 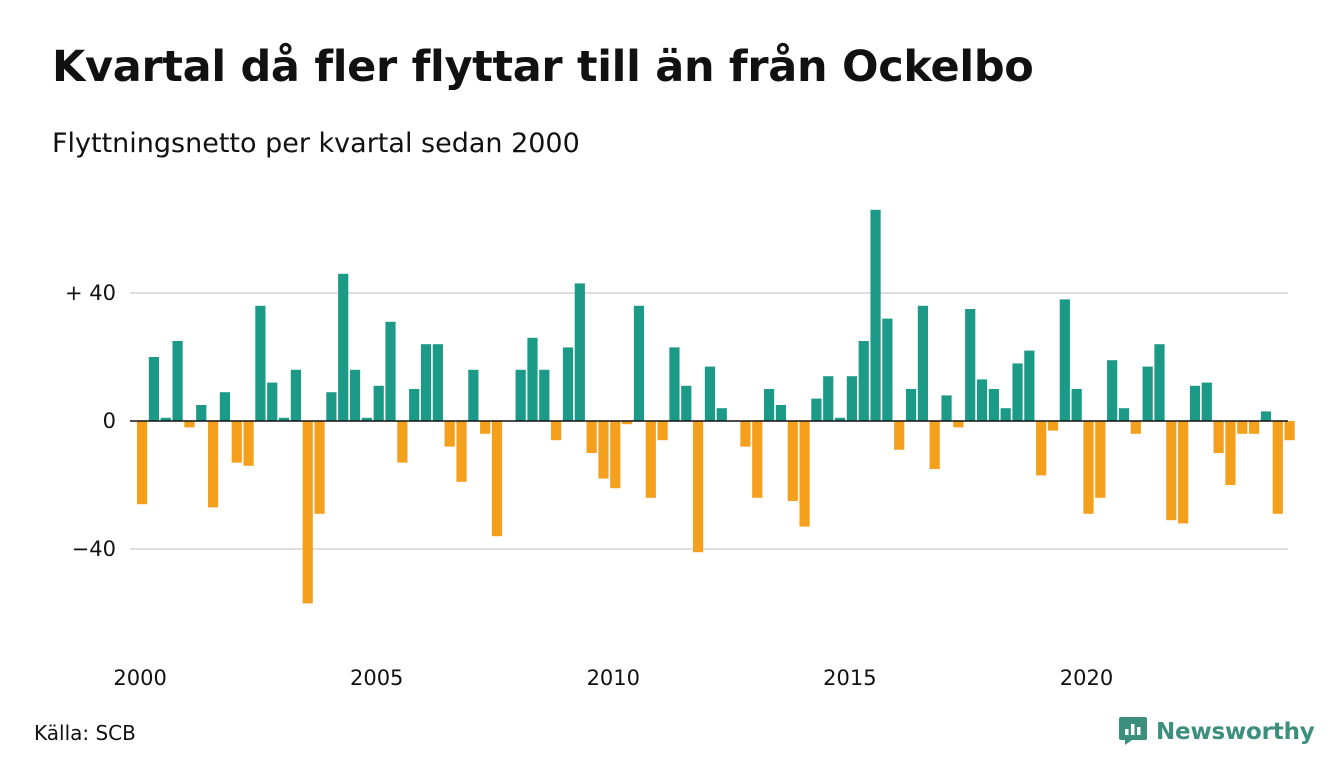 I want to click on bar-2004-Q3, so click(x=355, y=395).